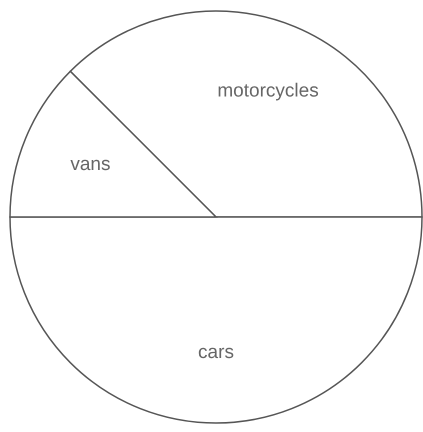 Image resolution: width=423 pixels, height=432 pixels. What do you see at coordinates (90, 164) in the screenshot?
I see `slice-label: vans` at bounding box center [90, 164].